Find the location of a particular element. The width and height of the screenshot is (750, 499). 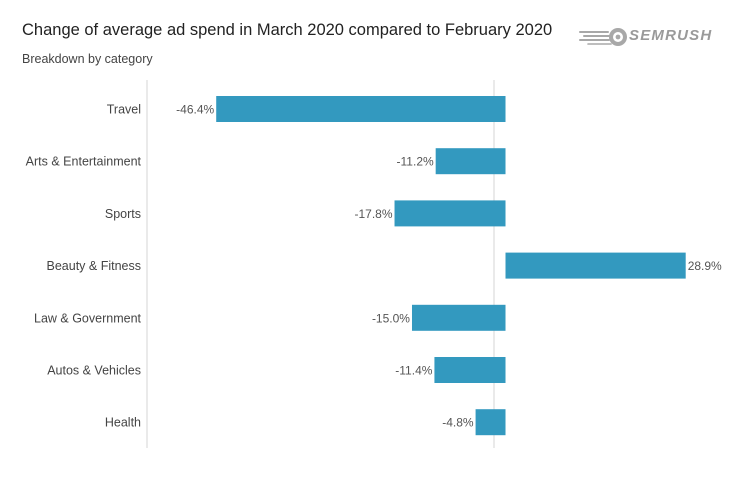

bar-travel is located at coordinates (361, 109).